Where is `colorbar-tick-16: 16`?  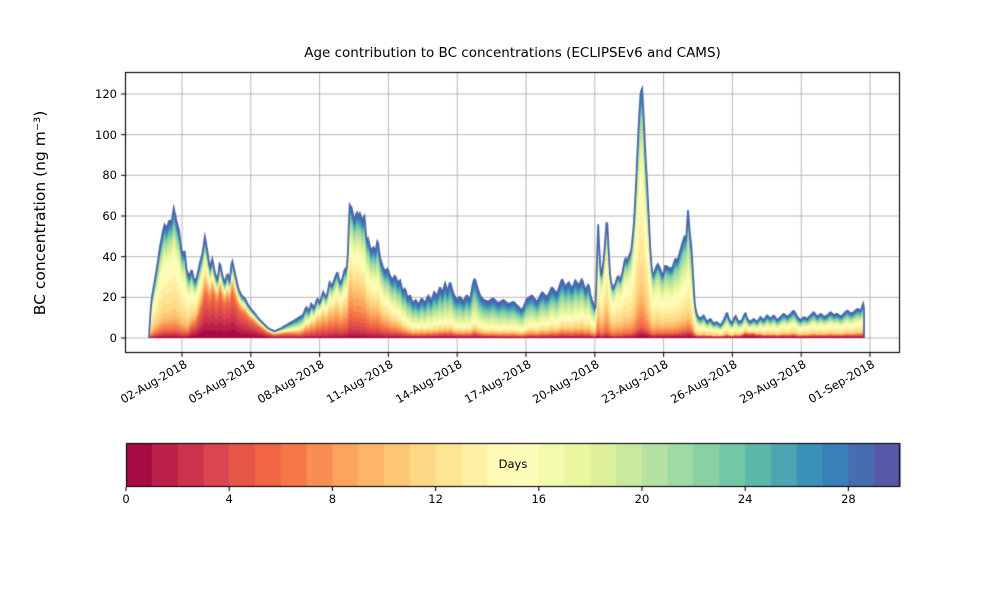 colorbar-tick-16: 16 is located at coordinates (539, 499).